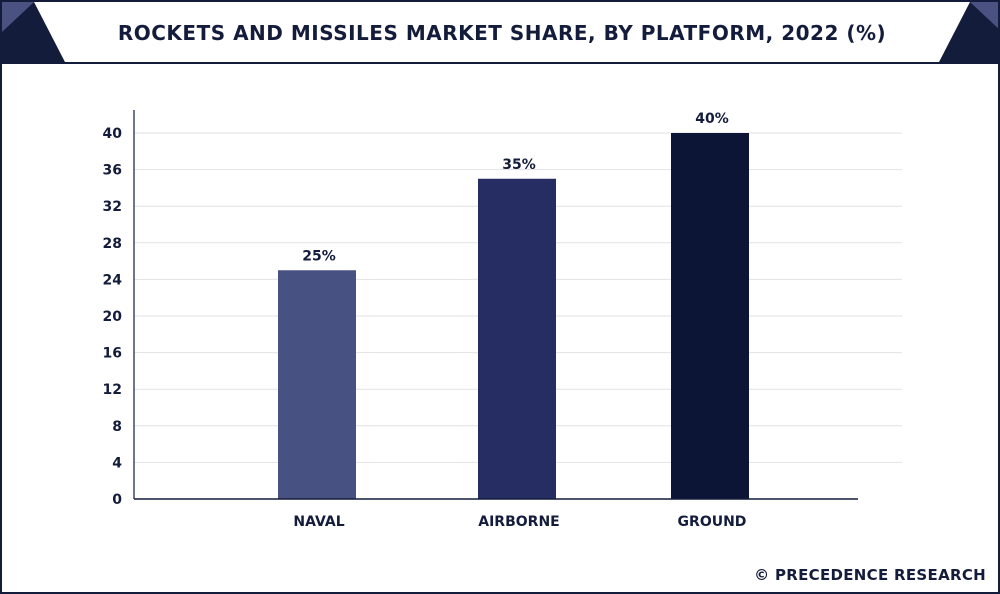  I want to click on y-tick-label: 28, so click(112, 244).